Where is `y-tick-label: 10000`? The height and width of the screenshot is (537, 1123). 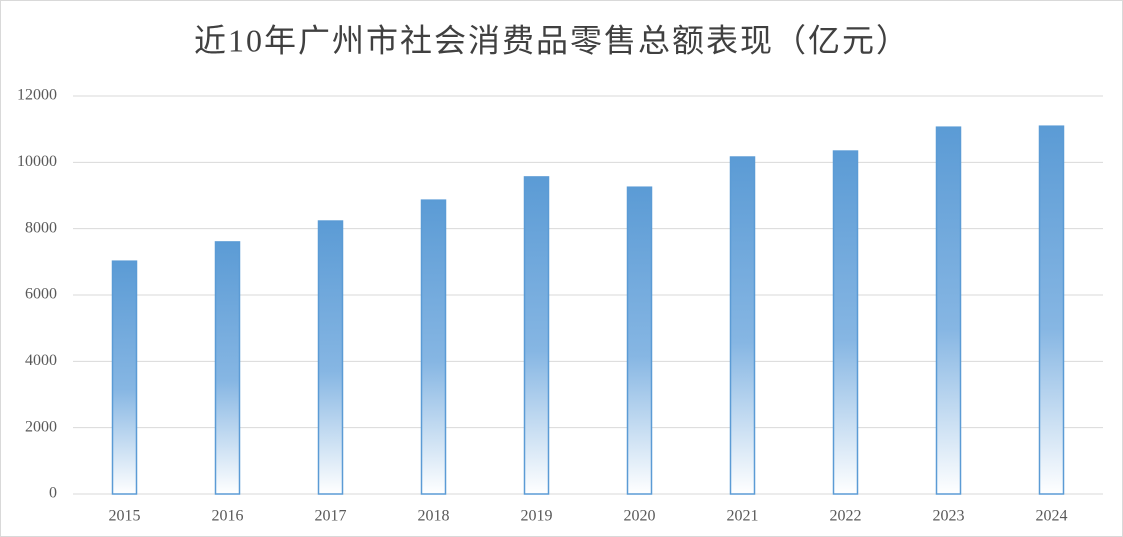
y-tick-label: 10000 is located at coordinates (37, 161).